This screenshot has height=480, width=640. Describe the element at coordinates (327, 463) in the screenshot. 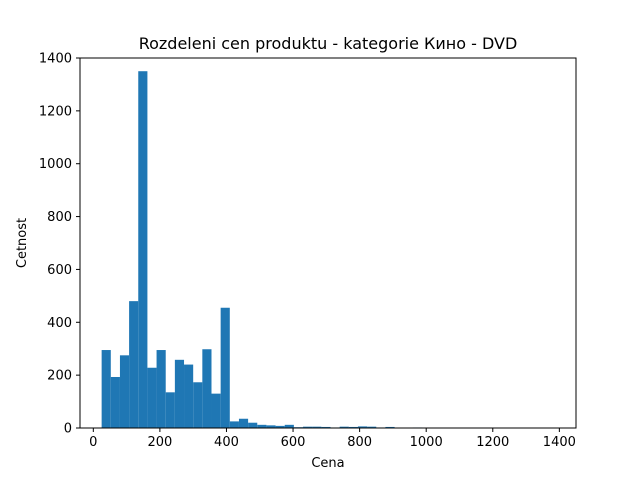

I see `x-axis-label: Cena` at that location.